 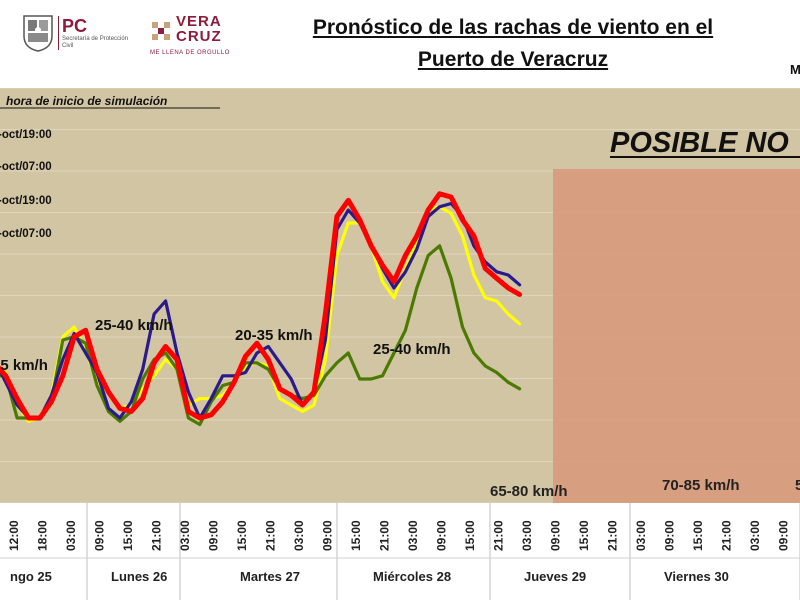 What do you see at coordinates (699, 143) in the screenshot?
I see `region-label: POSIBLE NO` at bounding box center [699, 143].